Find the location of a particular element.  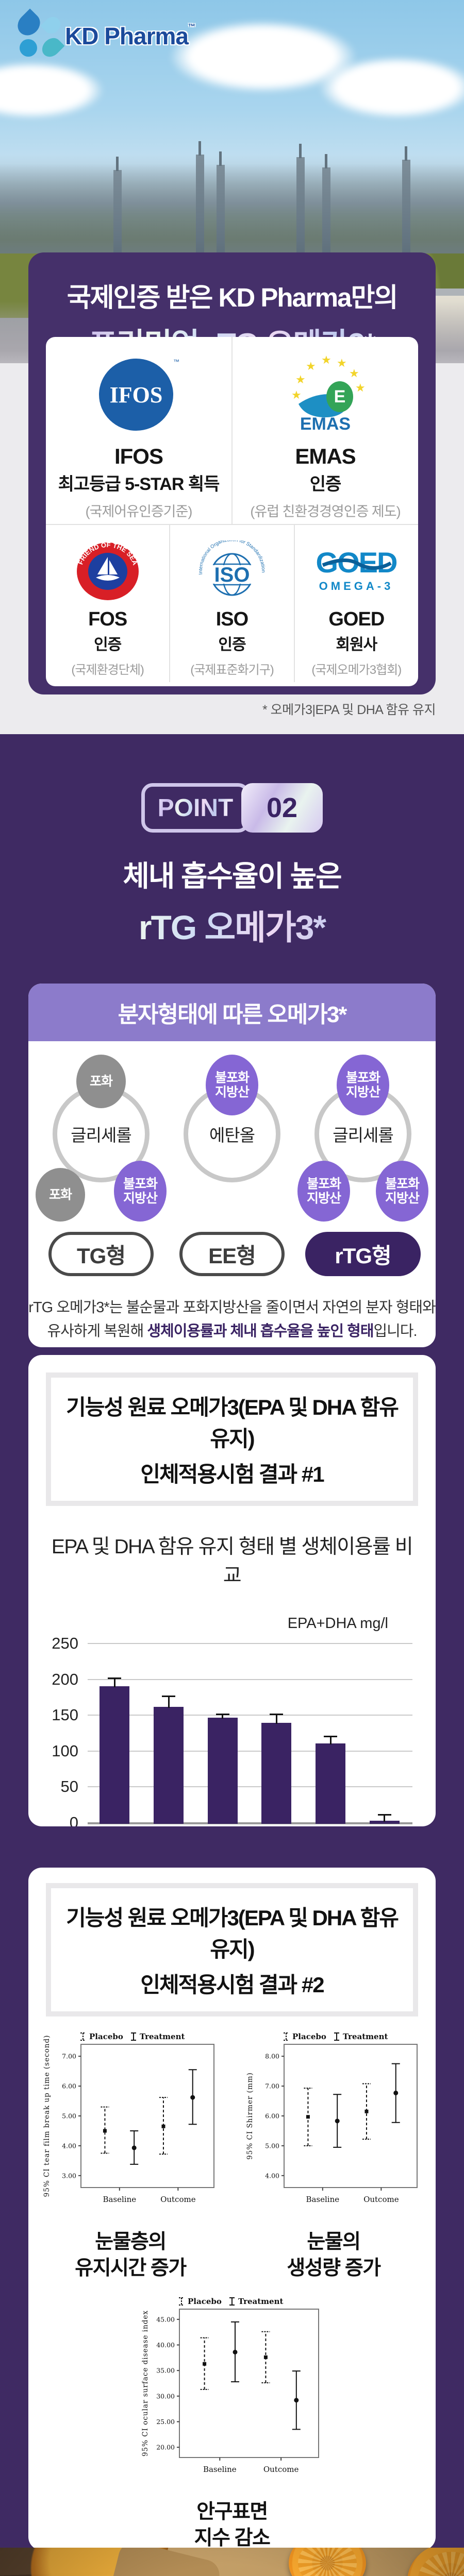

card2-title-line2: 인체적용시험 결과 #2 is located at coordinates (232, 1985).